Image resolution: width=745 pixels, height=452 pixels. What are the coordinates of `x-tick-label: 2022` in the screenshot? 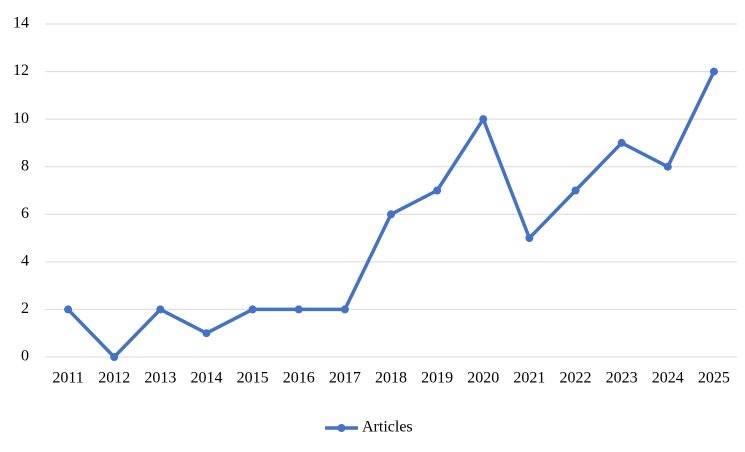 It's located at (576, 378).